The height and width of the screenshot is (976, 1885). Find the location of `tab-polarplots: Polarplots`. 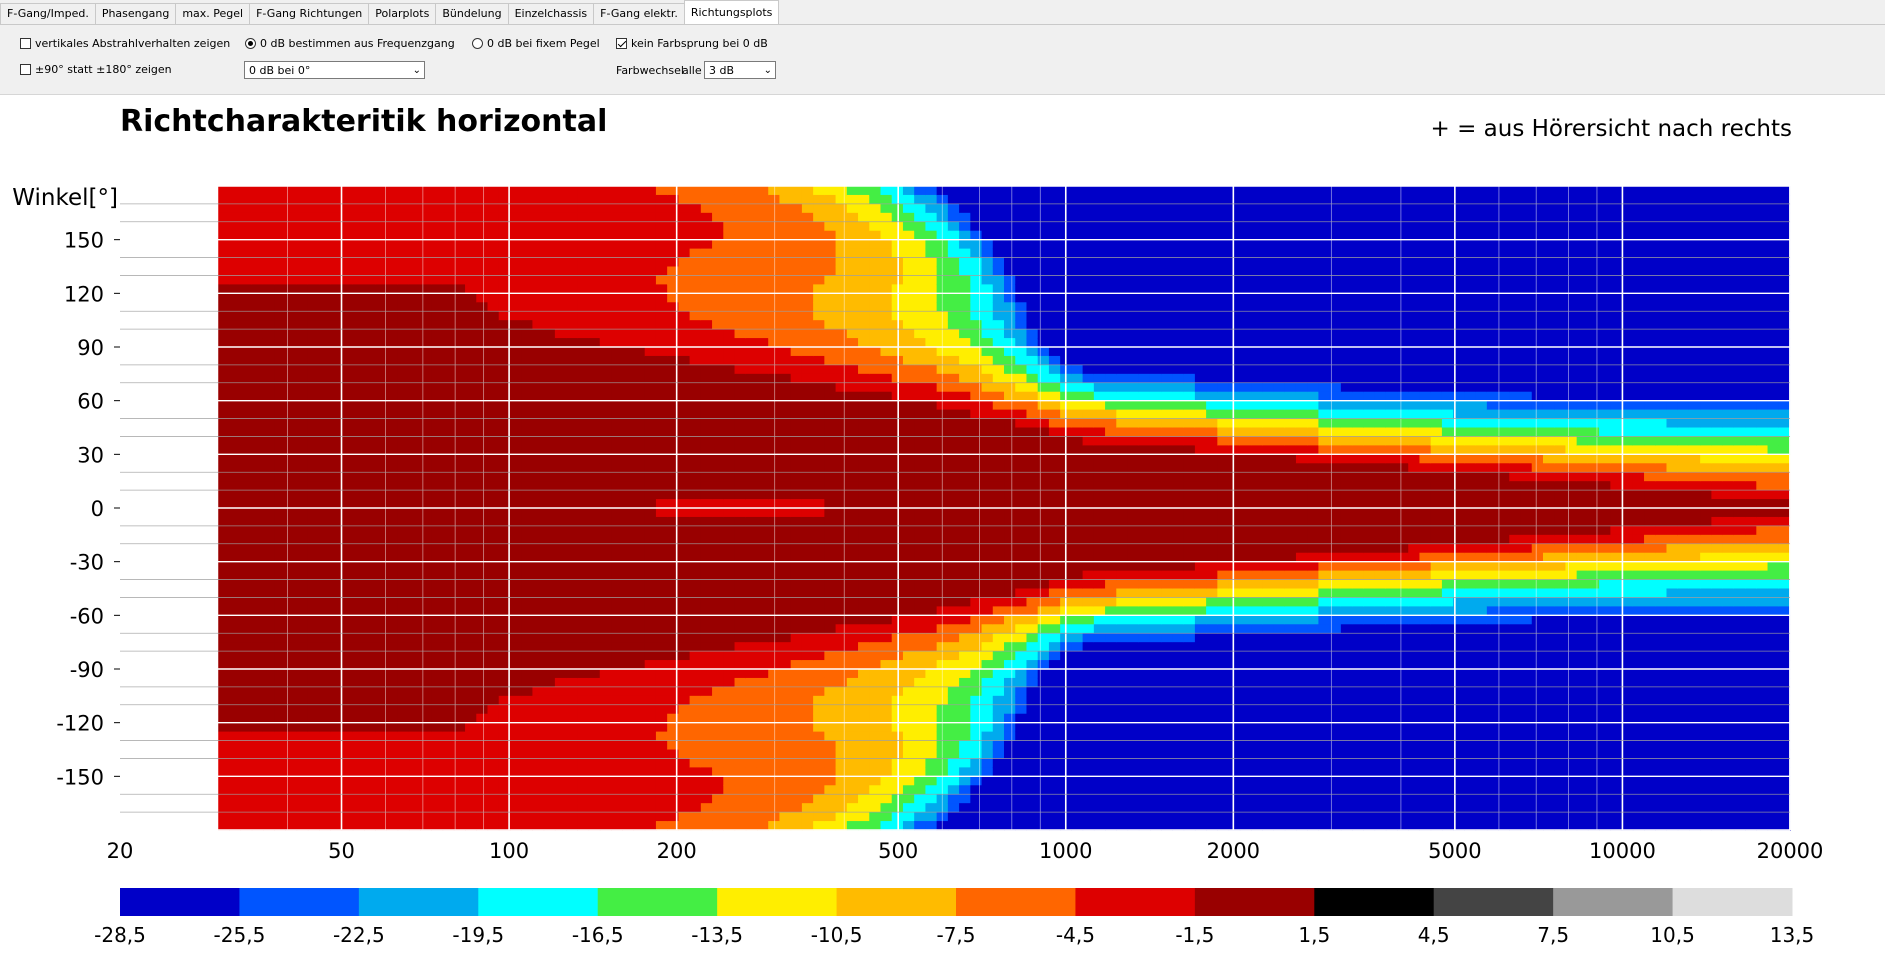

tab-polarplots: Polarplots is located at coordinates (402, 13).